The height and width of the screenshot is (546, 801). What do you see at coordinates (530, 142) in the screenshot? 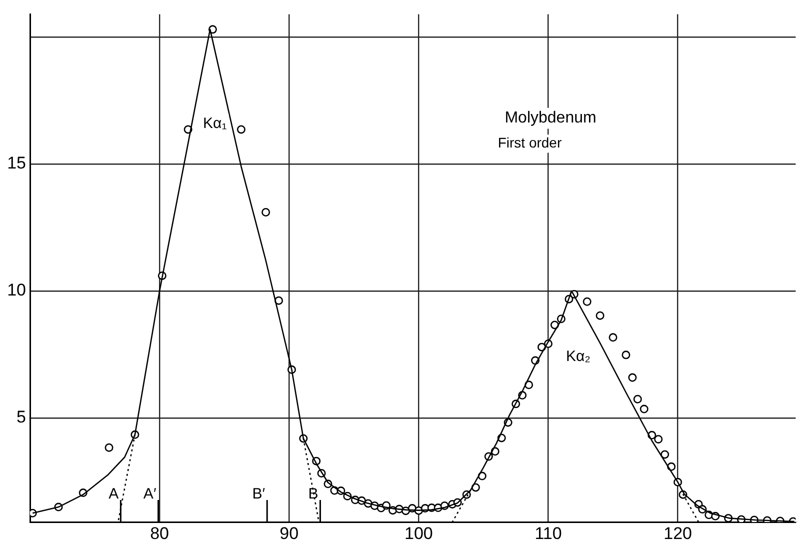
I see `annotation: First order` at bounding box center [530, 142].